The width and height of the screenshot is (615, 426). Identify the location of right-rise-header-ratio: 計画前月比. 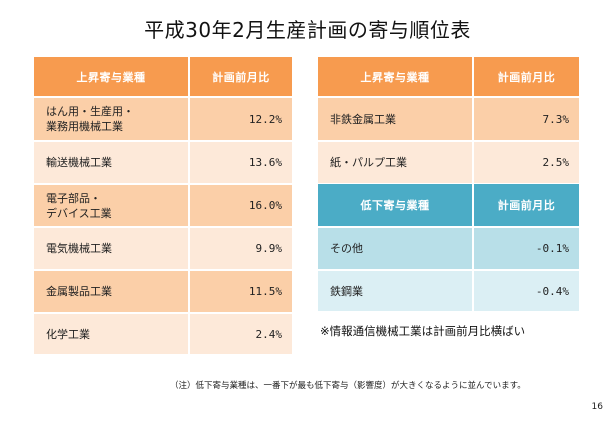
(527, 77).